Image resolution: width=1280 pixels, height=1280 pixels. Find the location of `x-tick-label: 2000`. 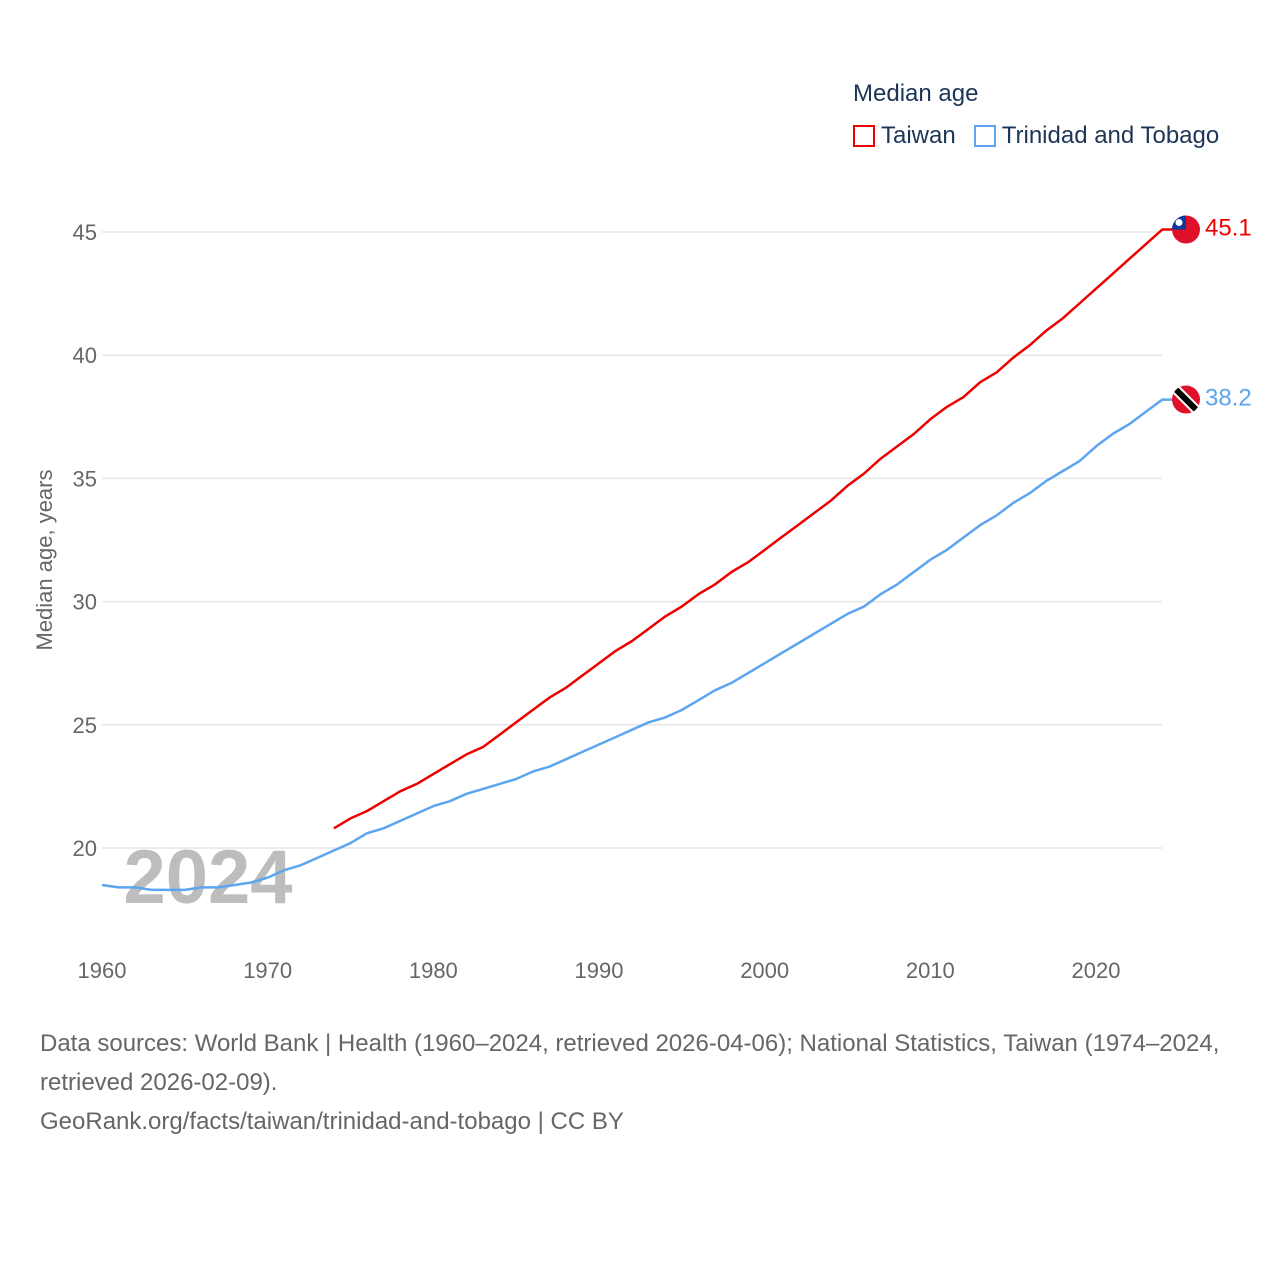

x-tick-label: 2000 is located at coordinates (764, 970).